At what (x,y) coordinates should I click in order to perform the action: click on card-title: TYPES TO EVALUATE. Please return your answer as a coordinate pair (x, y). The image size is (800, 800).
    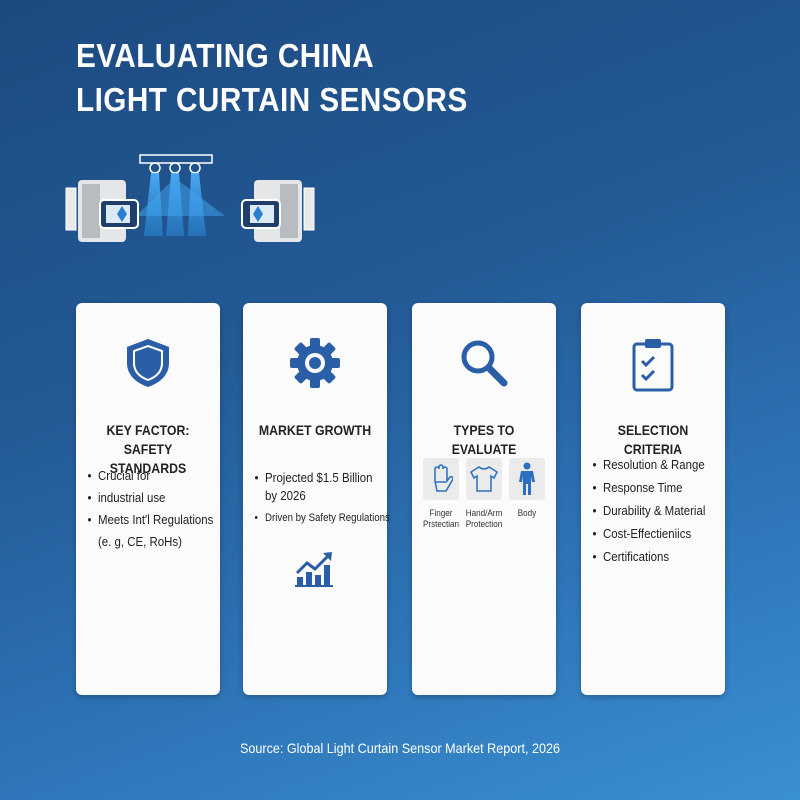
    Looking at the image, I should click on (484, 440).